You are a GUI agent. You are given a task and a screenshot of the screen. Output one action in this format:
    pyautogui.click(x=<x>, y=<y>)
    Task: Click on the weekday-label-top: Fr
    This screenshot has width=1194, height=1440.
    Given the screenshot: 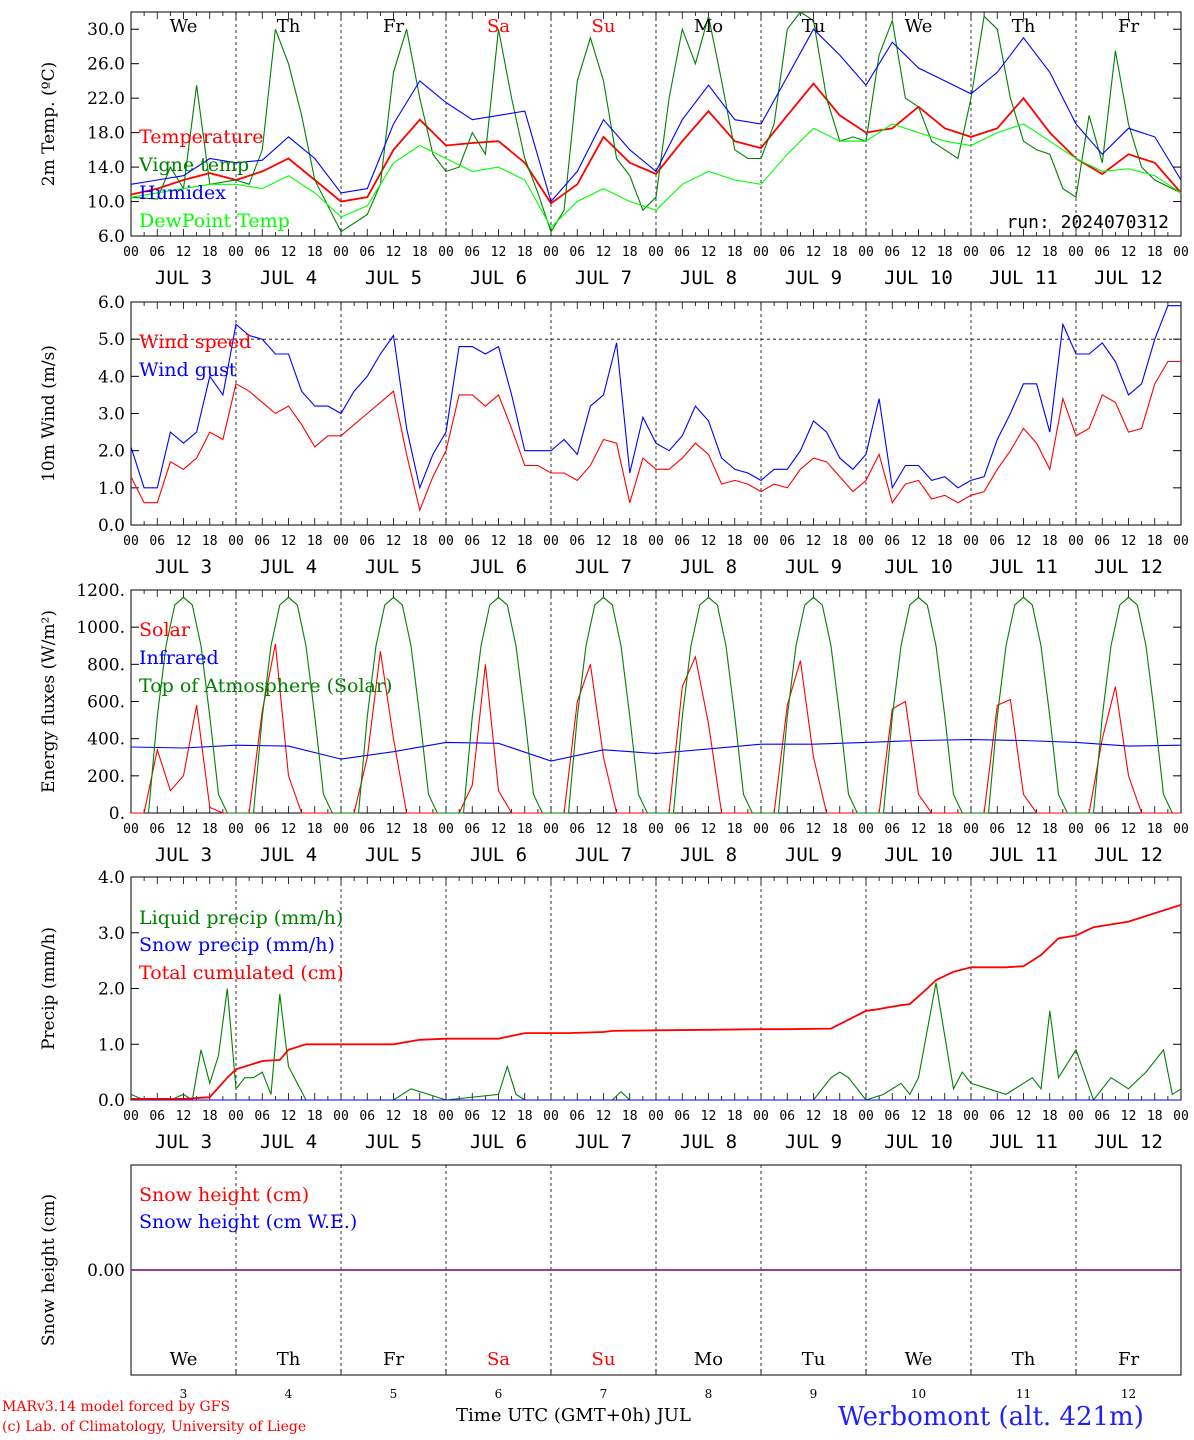 What is the action you would take?
    pyautogui.click(x=393, y=26)
    